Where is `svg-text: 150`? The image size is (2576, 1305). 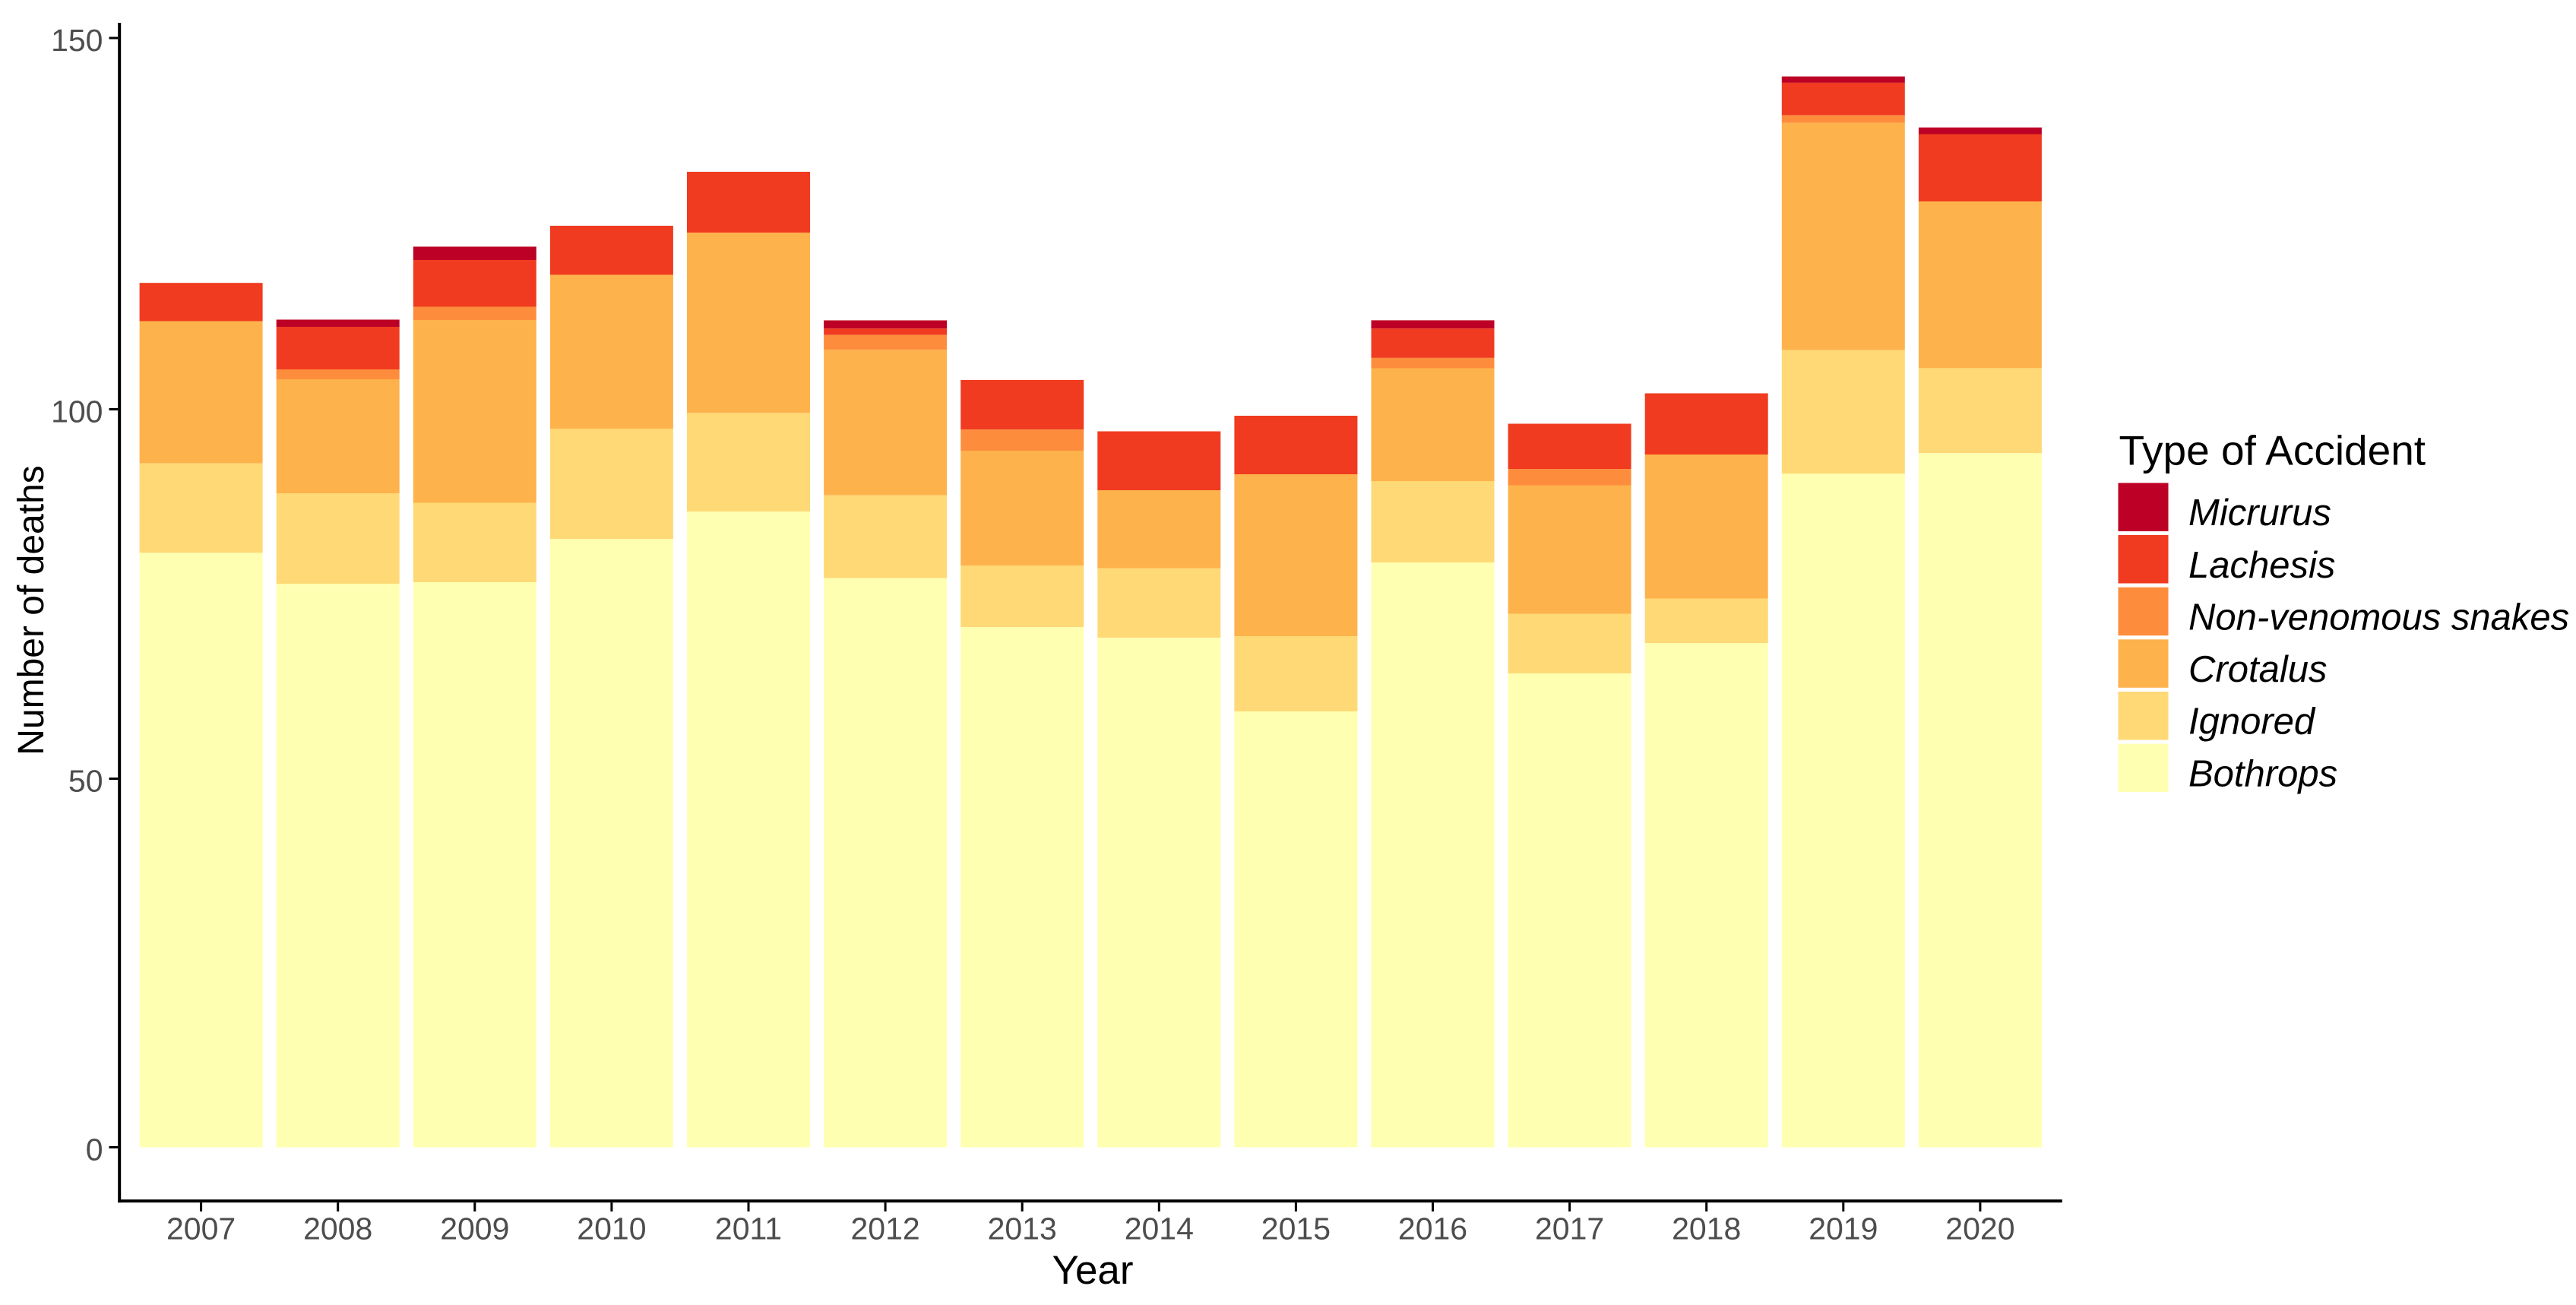
svg-text: 150 is located at coordinates (77, 40).